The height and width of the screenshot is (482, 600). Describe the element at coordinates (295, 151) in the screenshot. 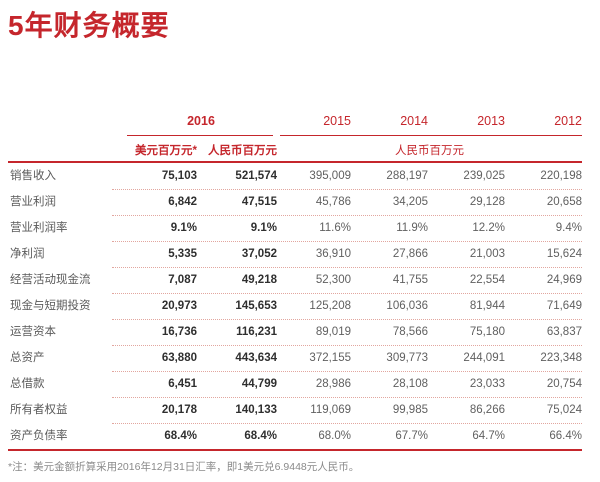

I see `unit-header-row: 美元百万元* 人民币百万元 人民币百万元` at that location.